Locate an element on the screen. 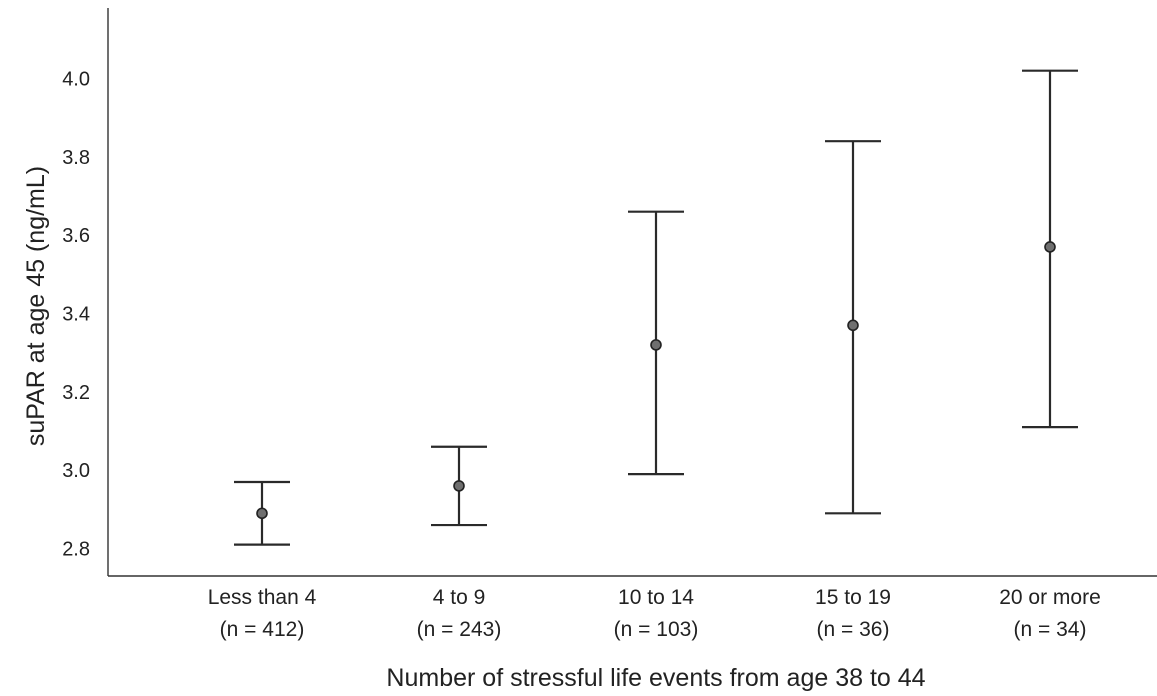  y-tick-label: 3.4 is located at coordinates (76, 315).